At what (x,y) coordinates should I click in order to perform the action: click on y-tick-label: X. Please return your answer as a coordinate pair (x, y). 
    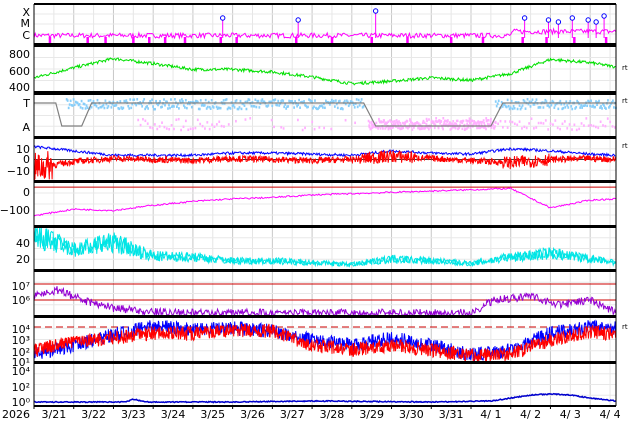
    Looking at the image, I should click on (26, 12).